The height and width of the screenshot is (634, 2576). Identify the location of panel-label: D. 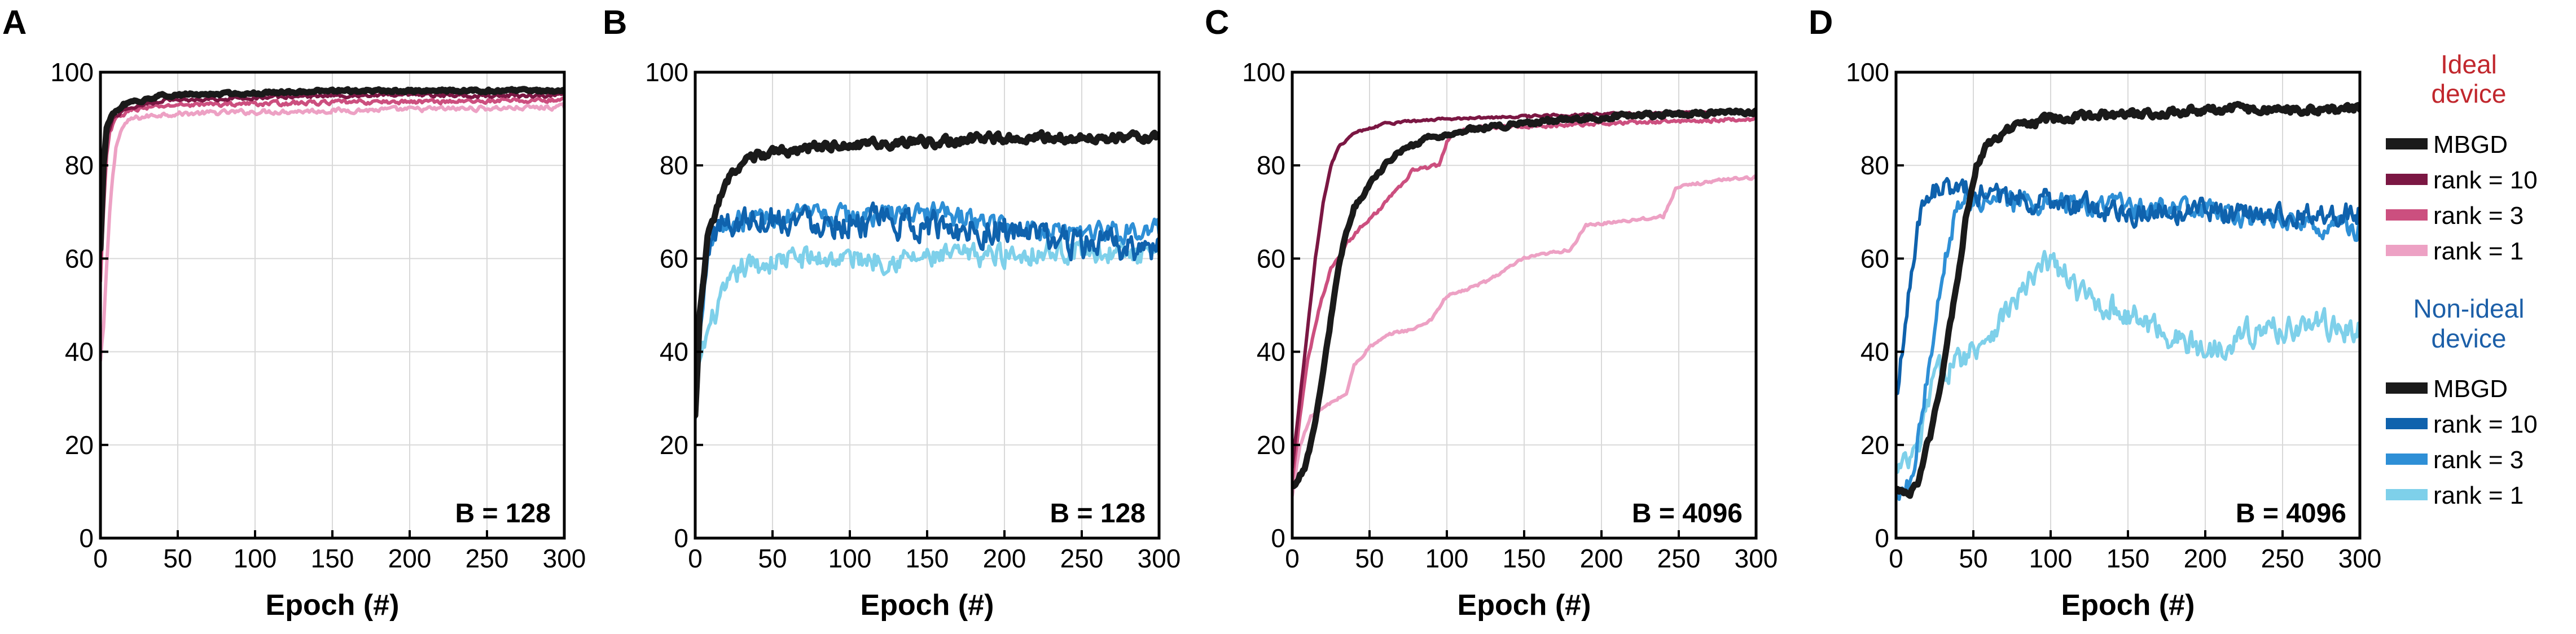
(1821, 22).